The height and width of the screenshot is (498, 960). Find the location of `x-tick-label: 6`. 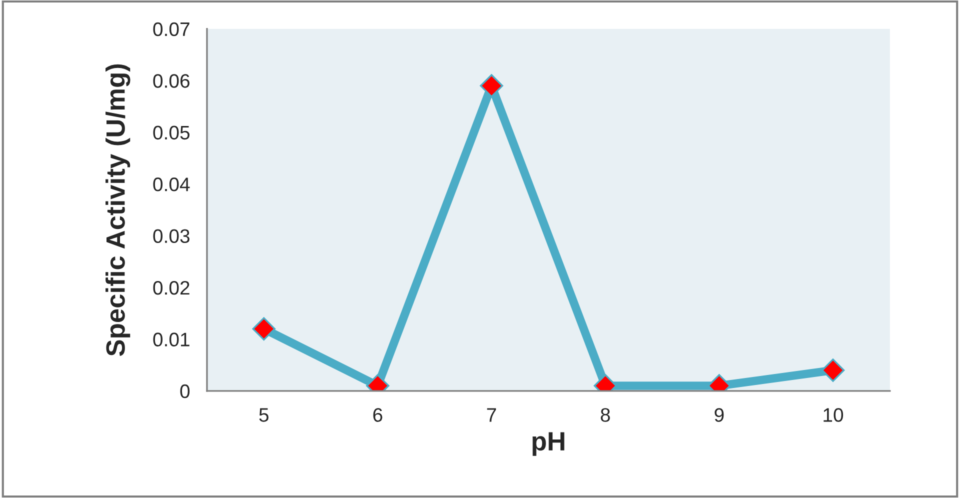

x-tick-label: 6 is located at coordinates (377, 415).